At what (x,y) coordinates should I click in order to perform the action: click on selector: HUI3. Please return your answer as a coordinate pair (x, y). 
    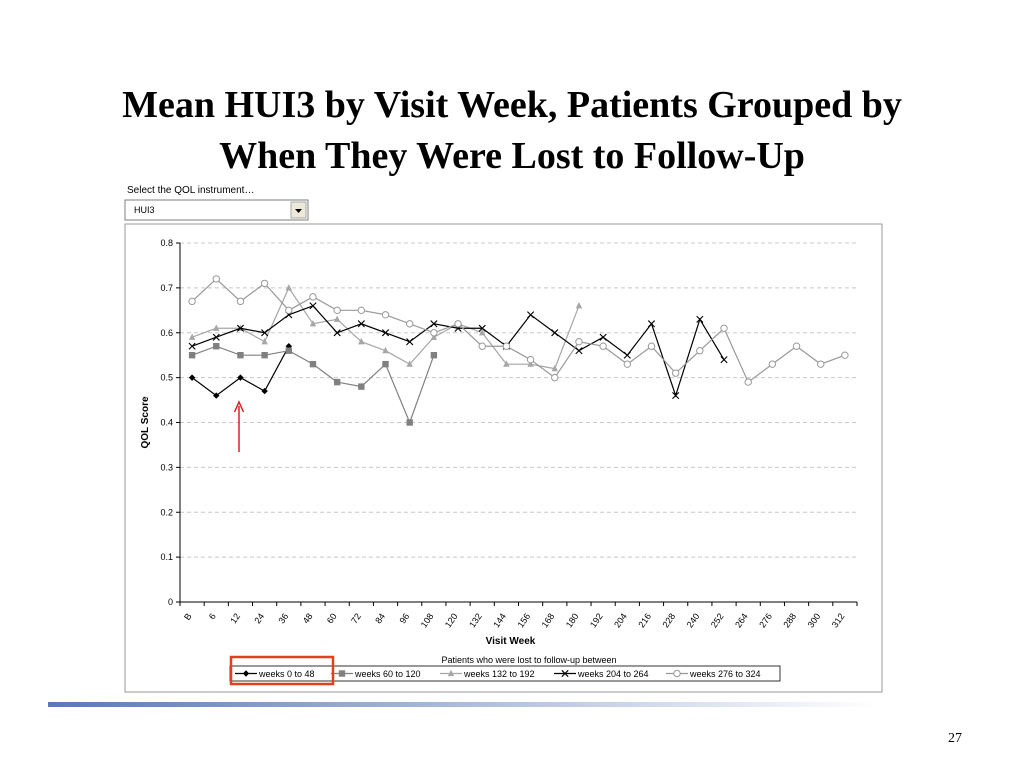
    Looking at the image, I should click on (216, 210).